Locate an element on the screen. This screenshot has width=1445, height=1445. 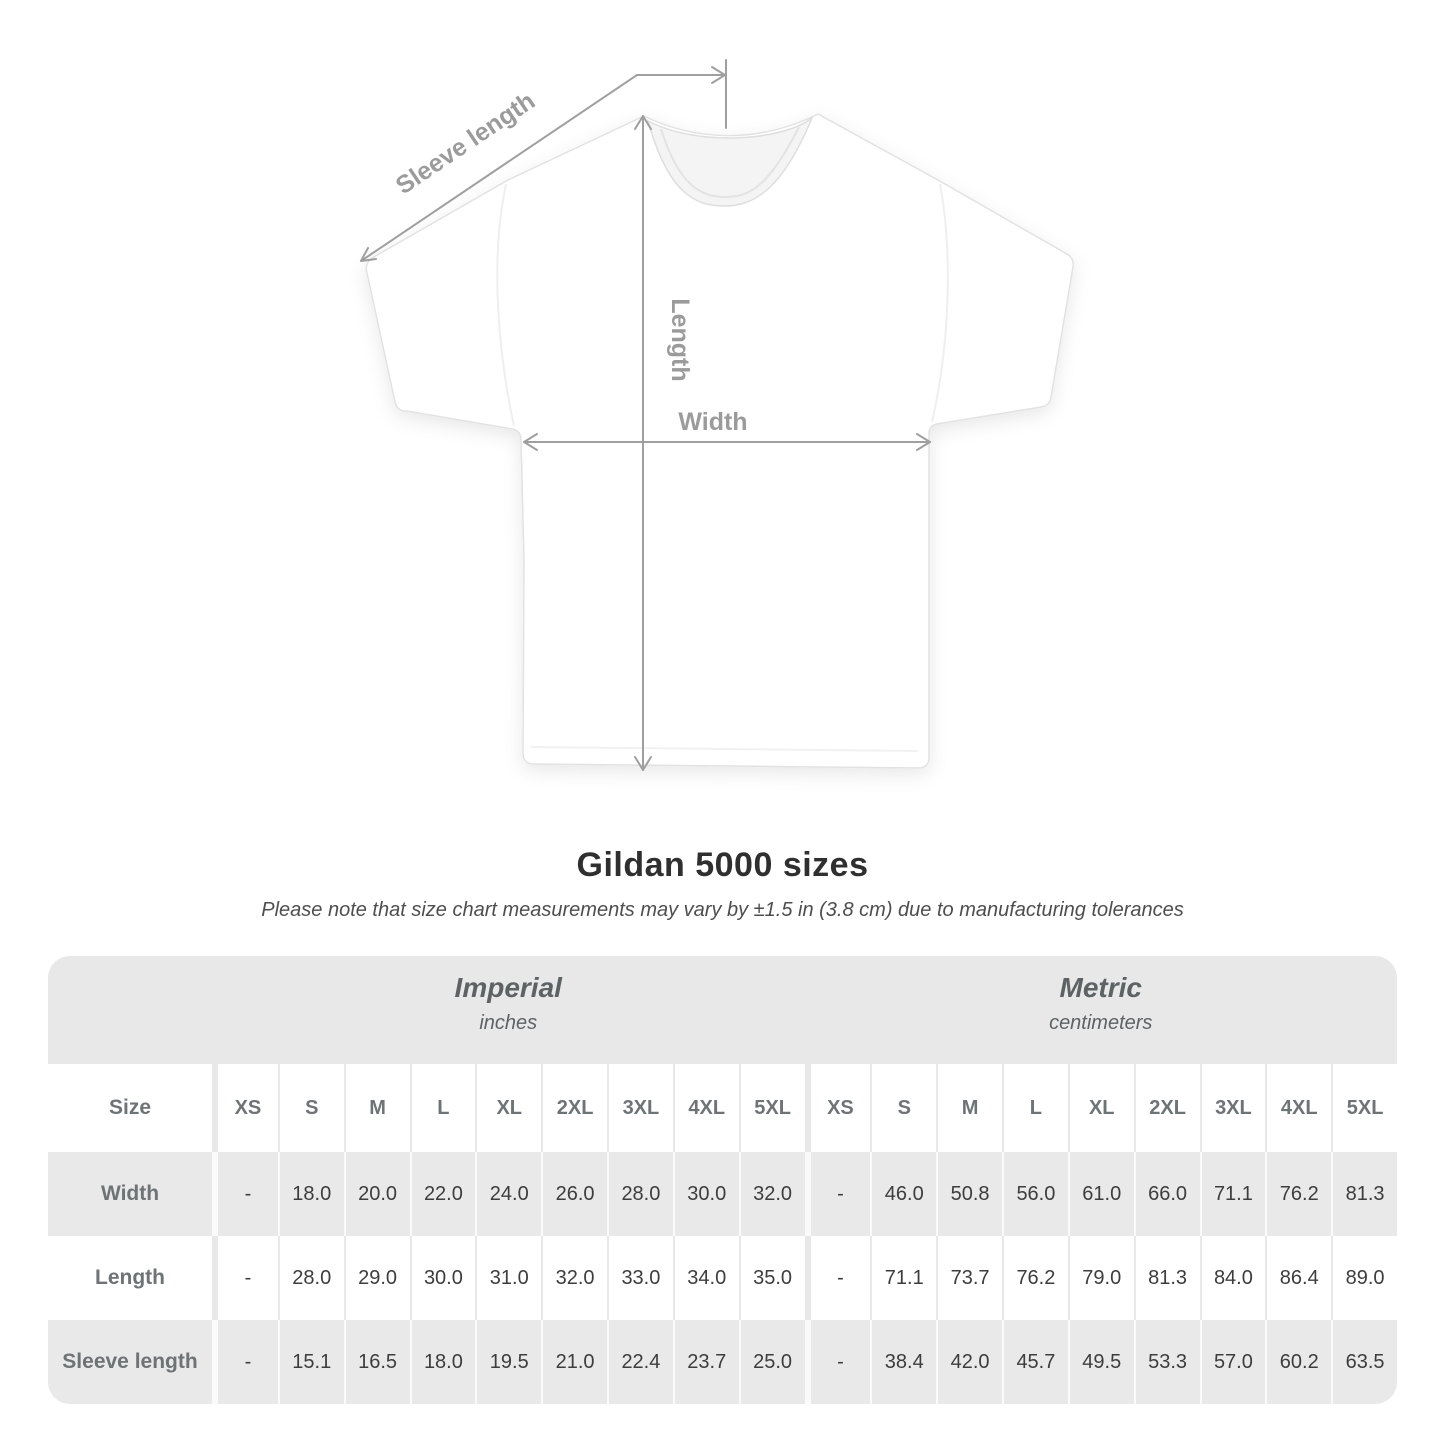
size-col-header: Size is located at coordinates (130, 1107).